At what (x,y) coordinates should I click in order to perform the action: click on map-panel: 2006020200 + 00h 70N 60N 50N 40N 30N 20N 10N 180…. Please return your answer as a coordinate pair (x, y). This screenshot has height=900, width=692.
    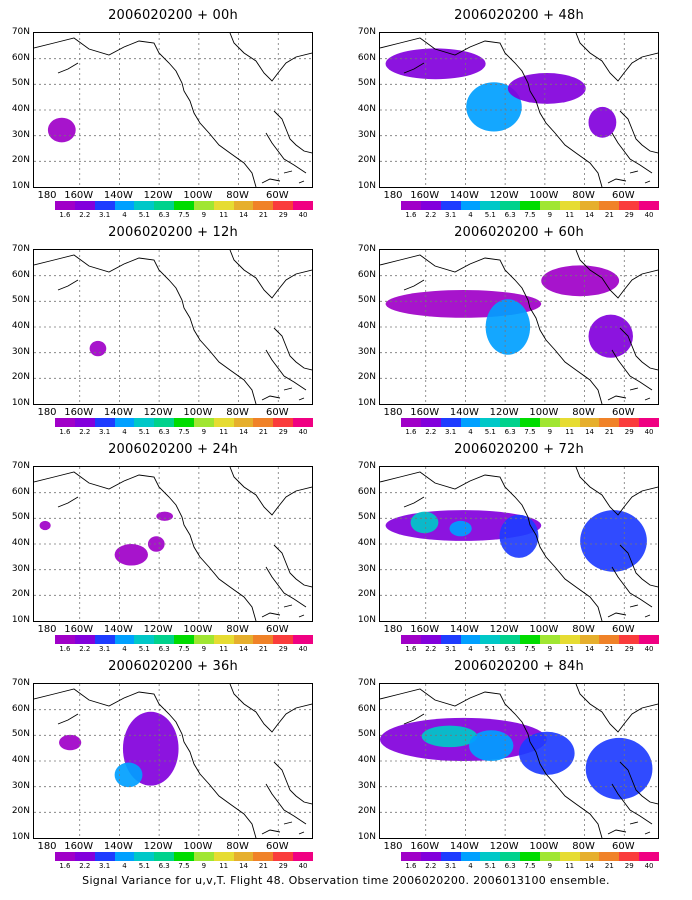
    Looking at the image, I should click on (173, 109).